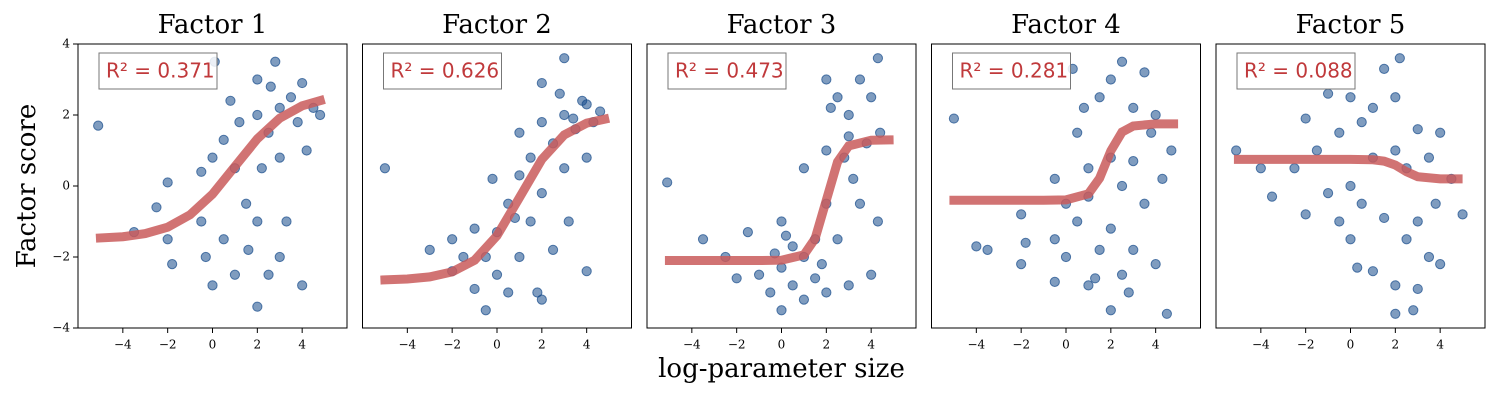 Image resolution: width=1500 pixels, height=400 pixels. Describe the element at coordinates (213, 25) in the screenshot. I see `panel-title: Factor 1` at that location.